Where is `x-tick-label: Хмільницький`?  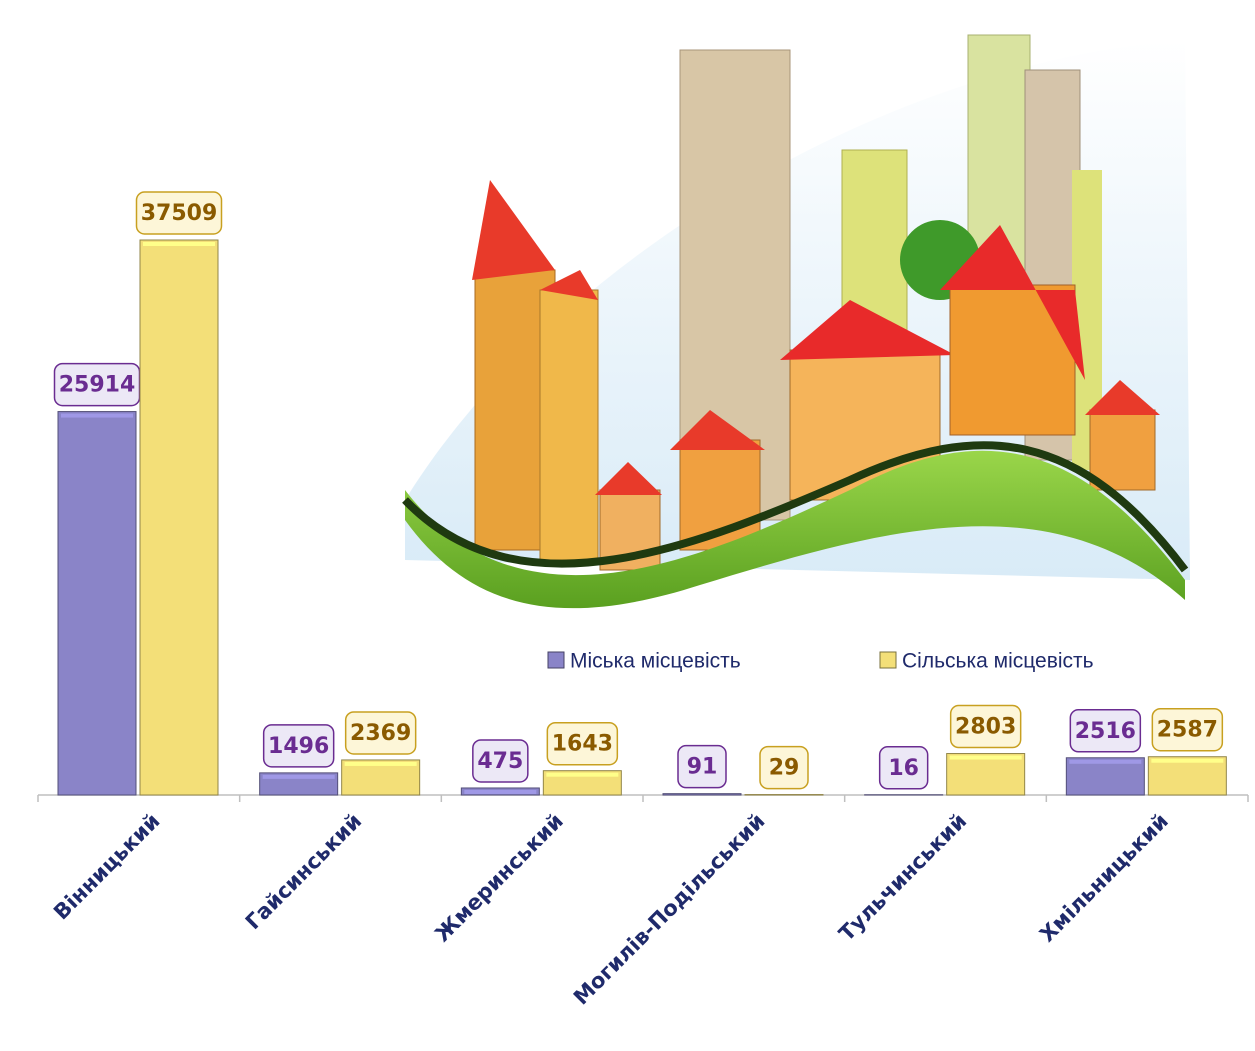
x-tick-label: Хмільницький is located at coordinates (1104, 878).